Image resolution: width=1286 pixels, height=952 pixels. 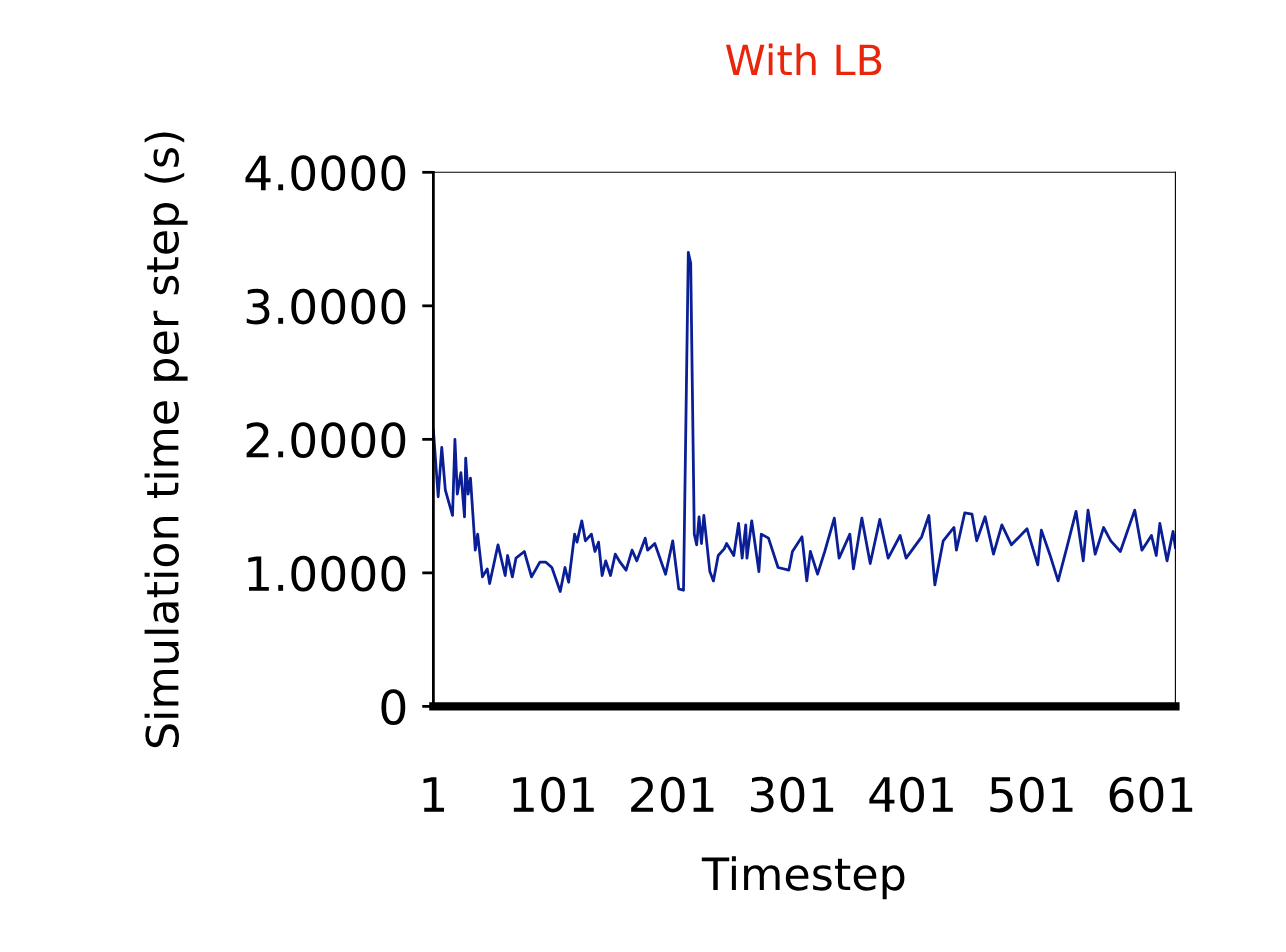 What do you see at coordinates (166, 440) in the screenshot?
I see `y-axis-title: Simulation time per step (s)` at bounding box center [166, 440].